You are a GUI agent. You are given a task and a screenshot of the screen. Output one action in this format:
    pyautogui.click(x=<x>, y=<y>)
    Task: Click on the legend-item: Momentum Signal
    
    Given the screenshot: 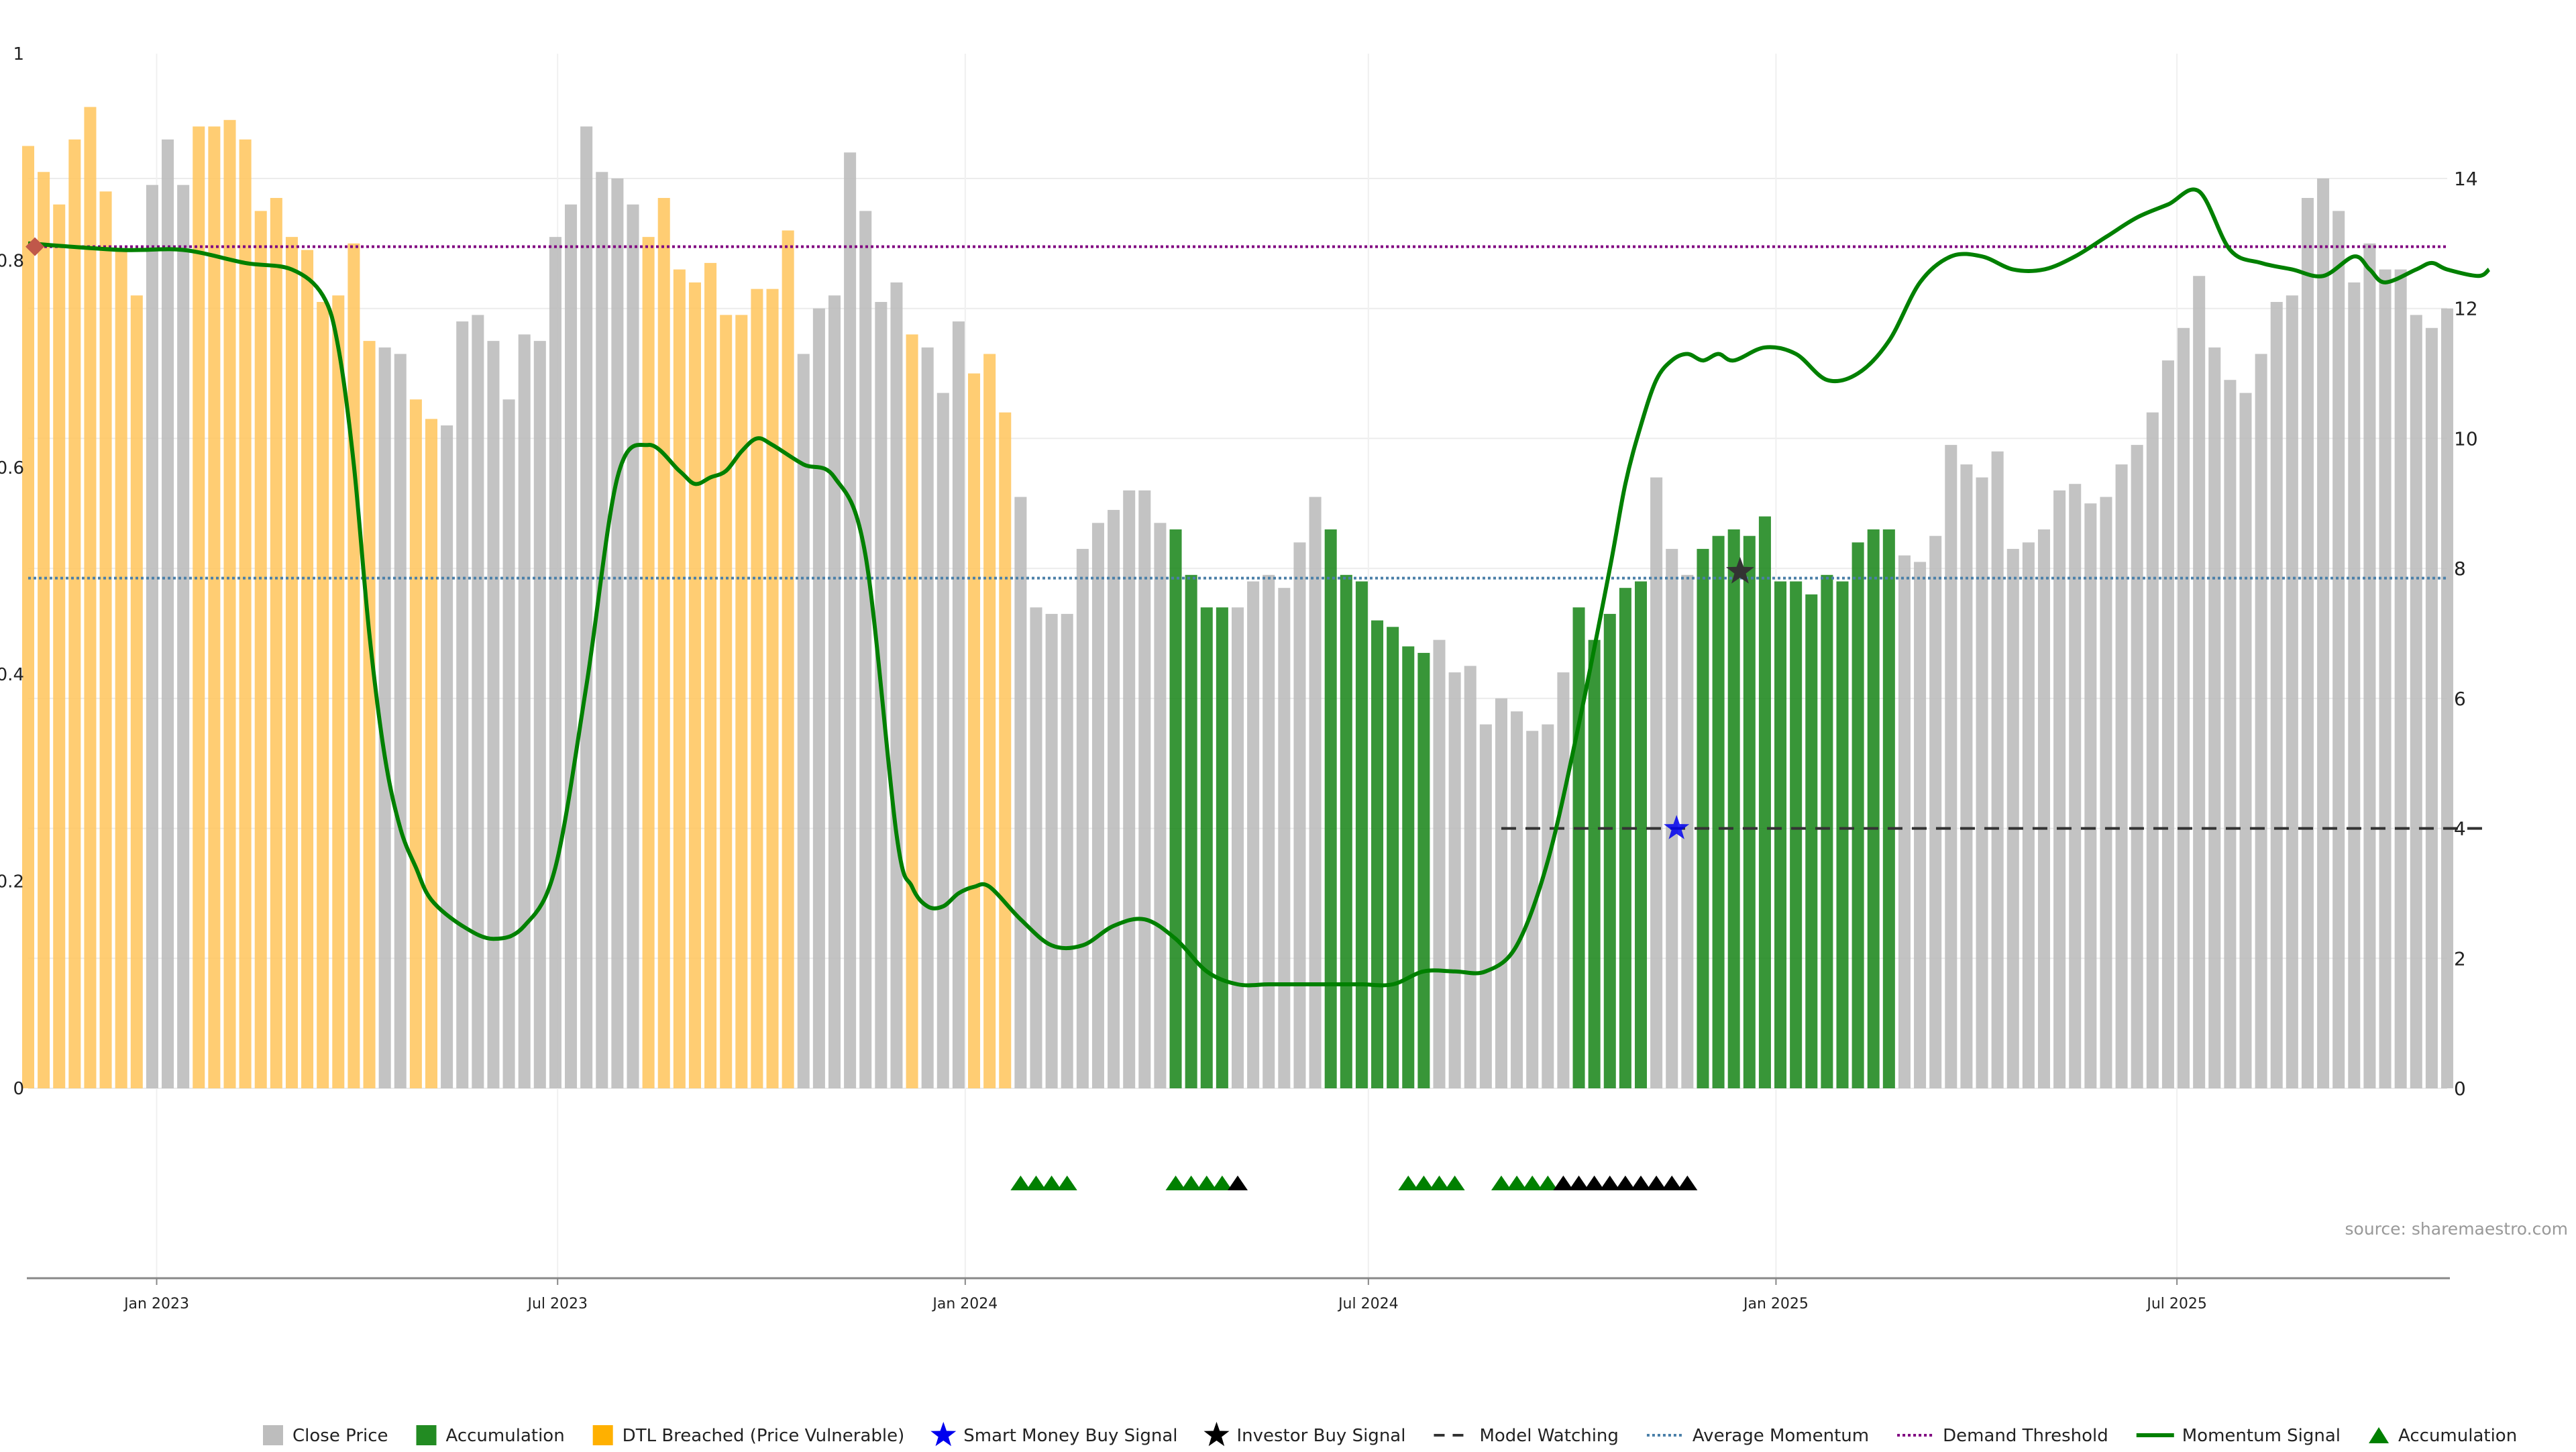 What is the action you would take?
    pyautogui.click(x=2238, y=1436)
    